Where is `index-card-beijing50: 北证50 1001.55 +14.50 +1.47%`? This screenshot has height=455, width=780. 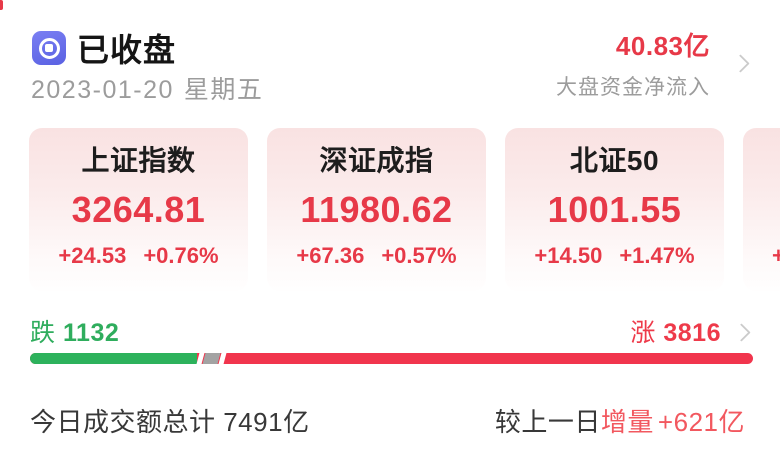 index-card-beijing50: 北证50 1001.55 +14.50 +1.47% is located at coordinates (614, 209).